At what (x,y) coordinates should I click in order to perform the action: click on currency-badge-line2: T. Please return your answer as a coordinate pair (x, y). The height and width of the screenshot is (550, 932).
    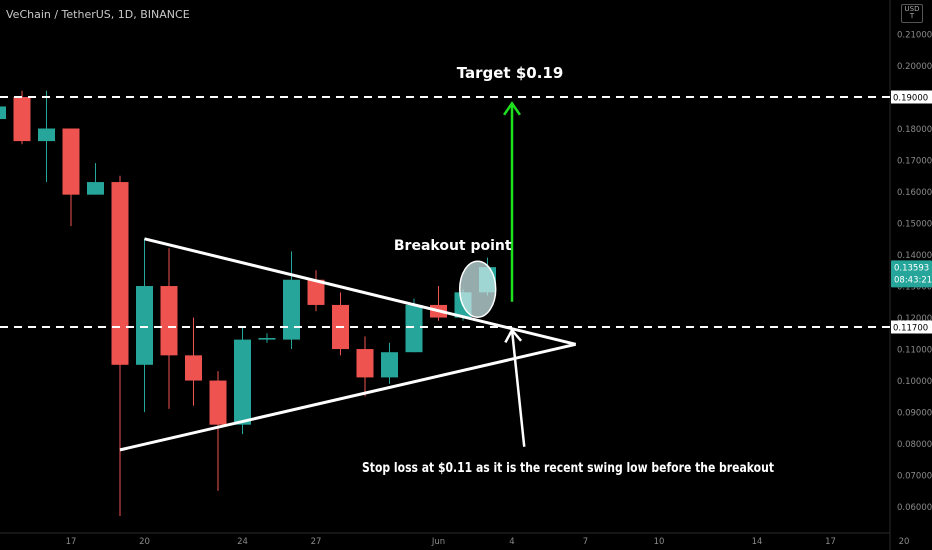
    Looking at the image, I should click on (912, 16).